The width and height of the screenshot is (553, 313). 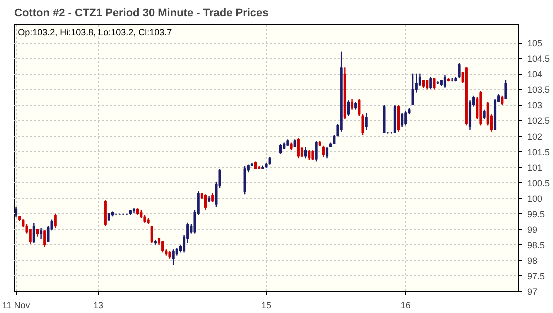 What do you see at coordinates (405, 305) in the screenshot?
I see `x-tick-label: 16` at bounding box center [405, 305].